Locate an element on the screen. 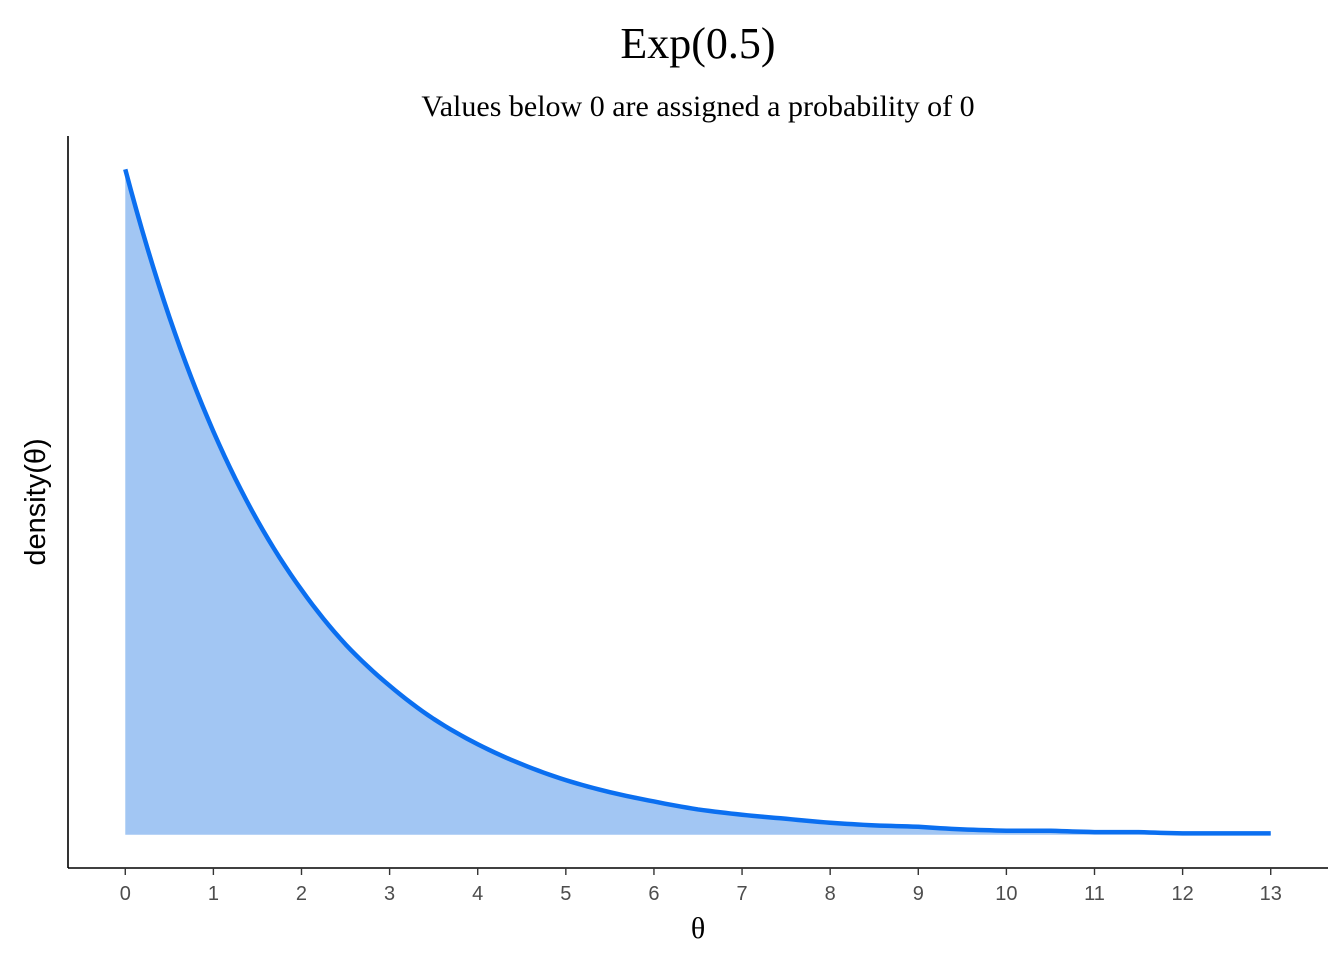 The image size is (1344, 960). x-axis-ticks: 0 1 2 3 4 5 6 7 8 9 10 11 12 13 is located at coordinates (701, 886).